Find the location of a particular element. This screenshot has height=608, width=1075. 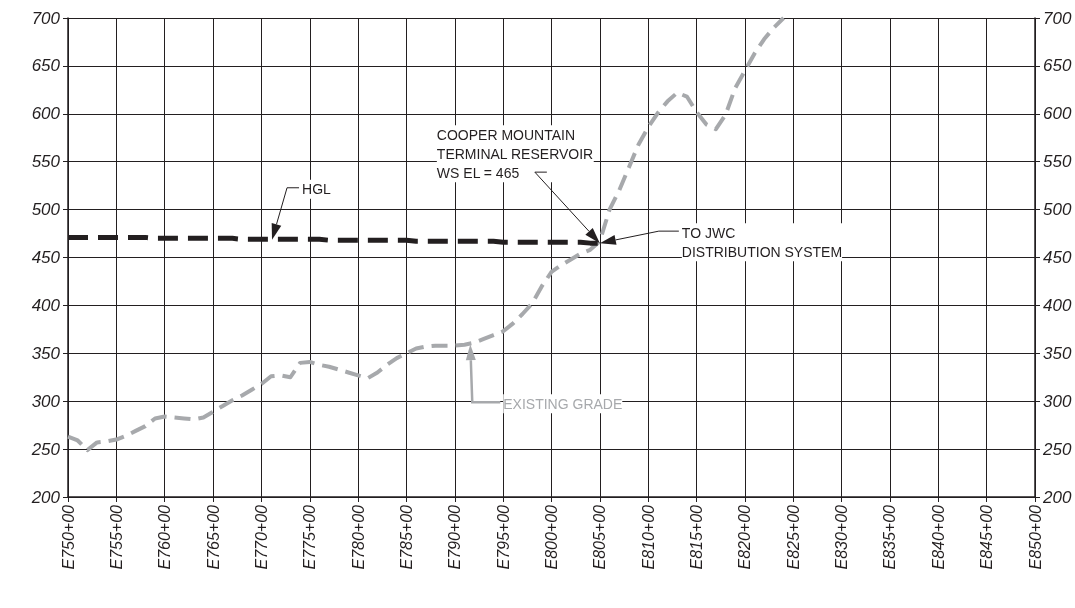

x-tick-label: E780+00 is located at coordinates (358, 537).